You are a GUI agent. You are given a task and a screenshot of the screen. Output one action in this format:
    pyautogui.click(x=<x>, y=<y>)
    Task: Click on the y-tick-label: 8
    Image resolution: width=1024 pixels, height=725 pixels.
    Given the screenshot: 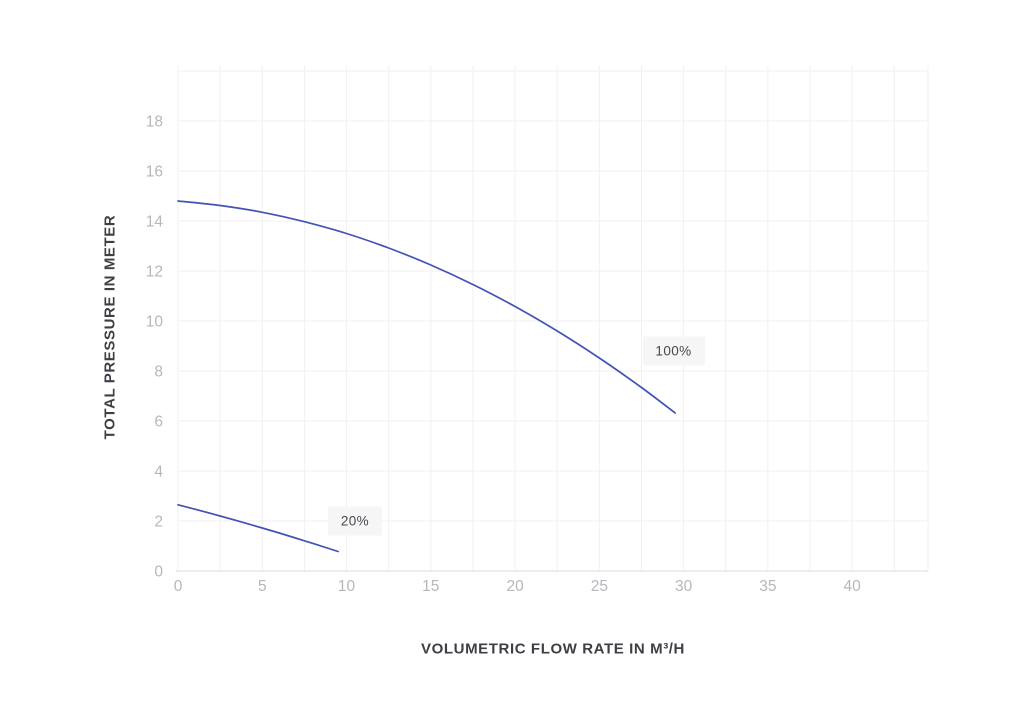 What is the action you would take?
    pyautogui.click(x=158, y=372)
    